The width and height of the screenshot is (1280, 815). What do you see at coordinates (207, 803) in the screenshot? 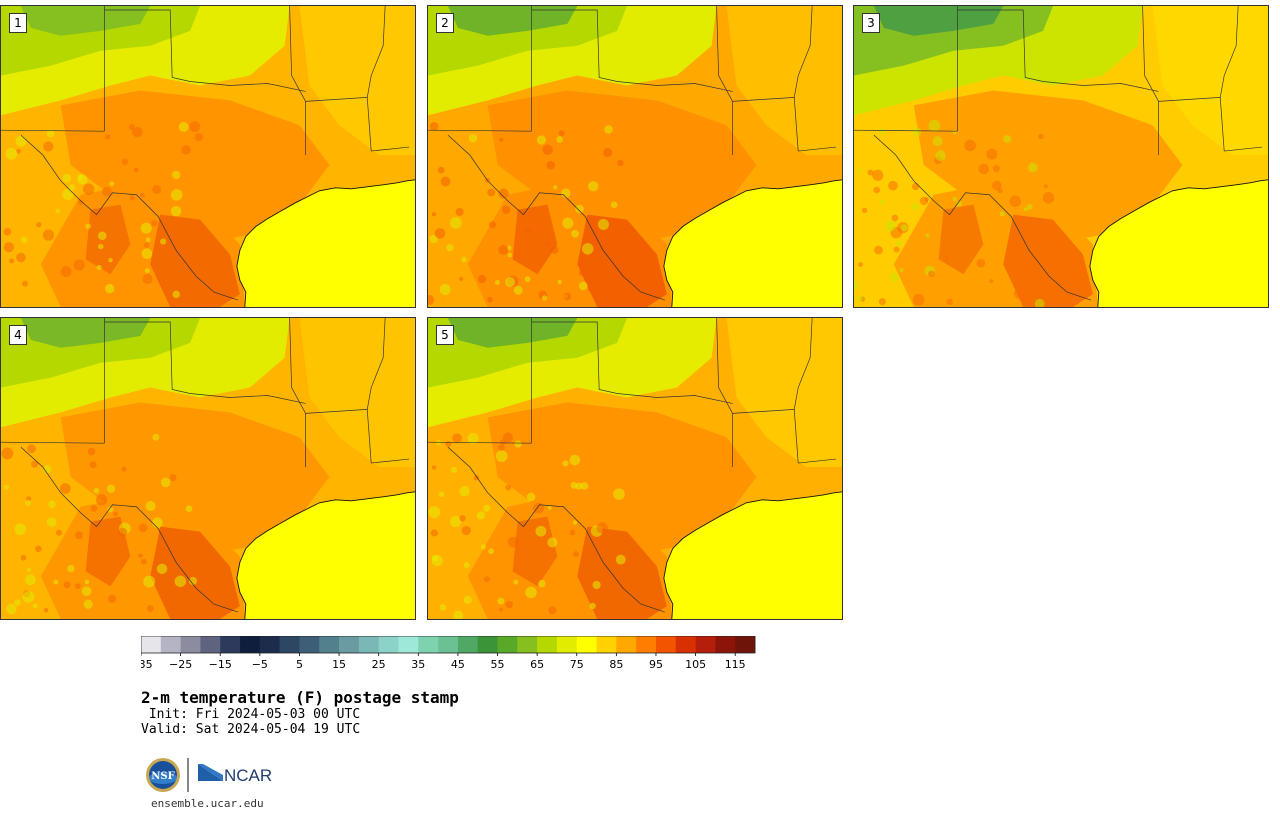
I see `website-url: ensemble.ucar.edu` at bounding box center [207, 803].